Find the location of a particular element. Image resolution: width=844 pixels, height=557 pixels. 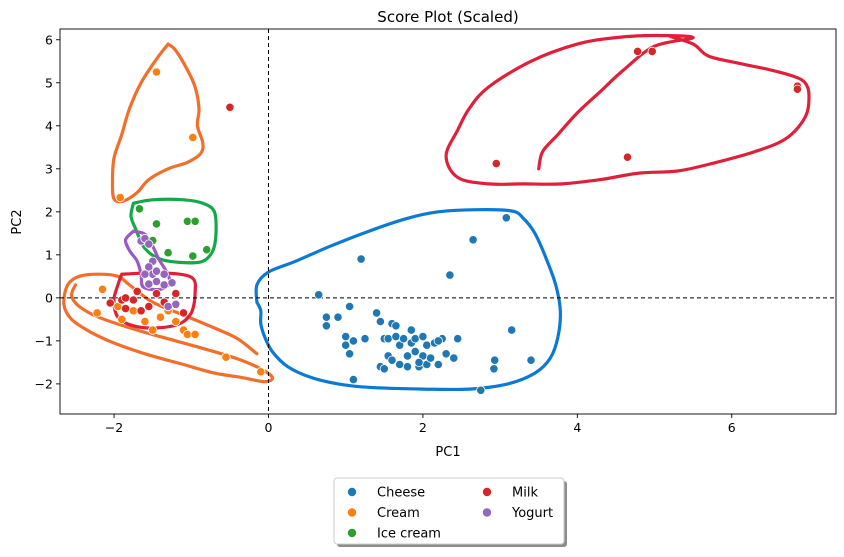

y-tick-label: 5 is located at coordinates (49, 82).